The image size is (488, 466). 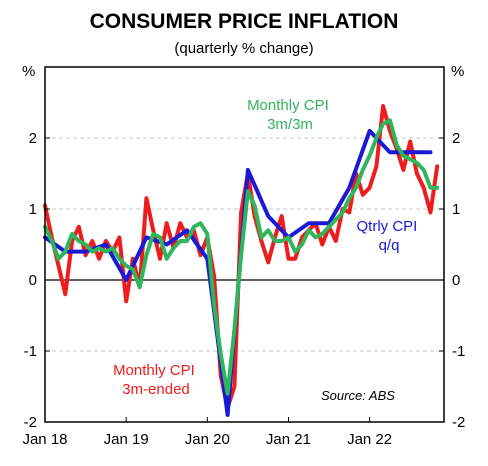 I want to click on source-note: Source: ABS, so click(x=358, y=395).